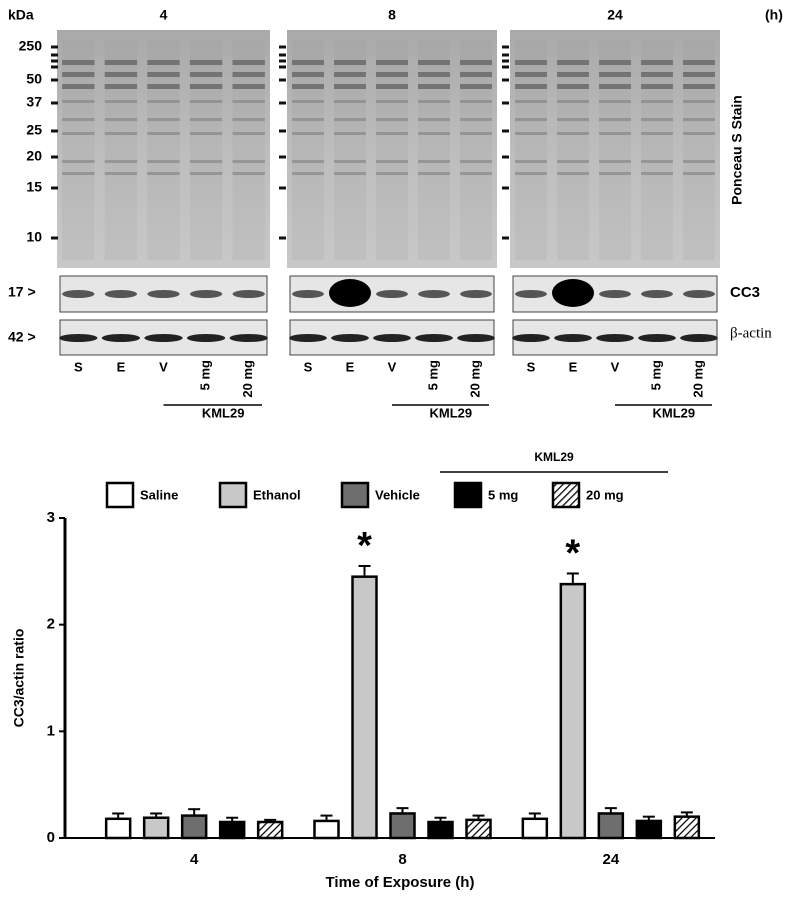 Image resolution: width=800 pixels, height=905 pixels. What do you see at coordinates (397, 494) in the screenshot?
I see `legend-label: Vehicle` at bounding box center [397, 494].